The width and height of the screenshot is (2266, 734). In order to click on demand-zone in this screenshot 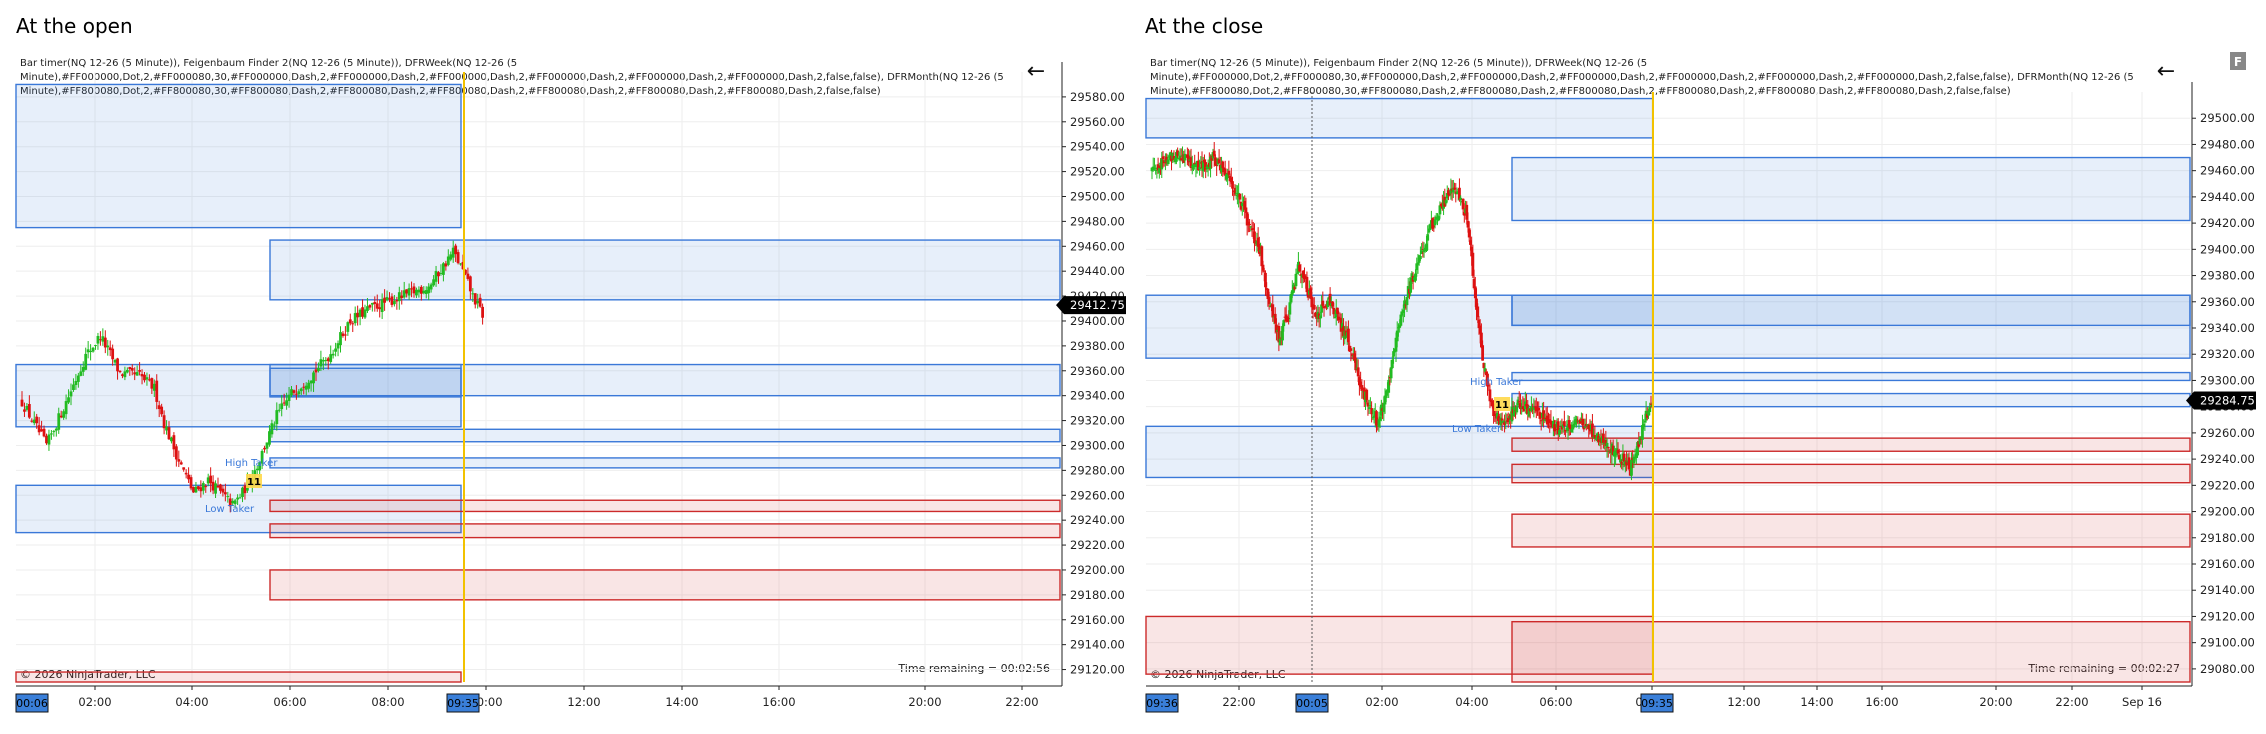, I will do `click(1851, 400)`.